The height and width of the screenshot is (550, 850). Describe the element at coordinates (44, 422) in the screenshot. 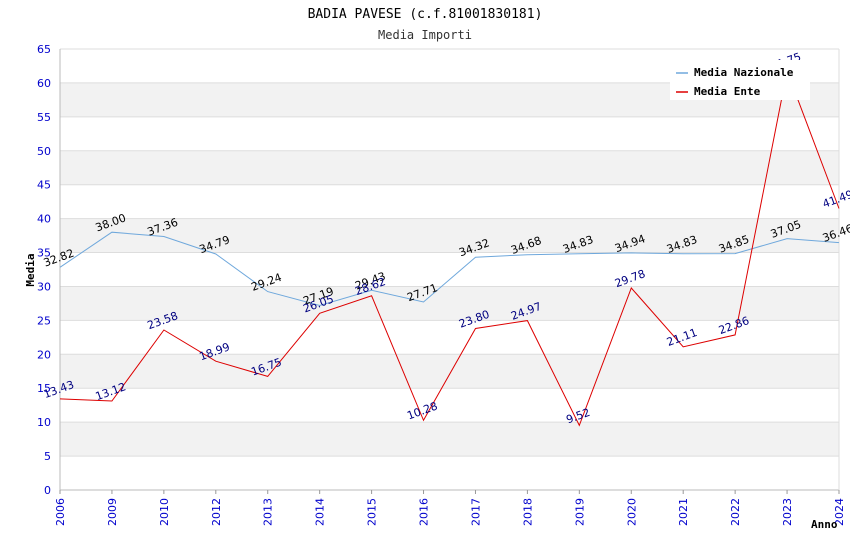

I see `y-tick-label: 10` at that location.